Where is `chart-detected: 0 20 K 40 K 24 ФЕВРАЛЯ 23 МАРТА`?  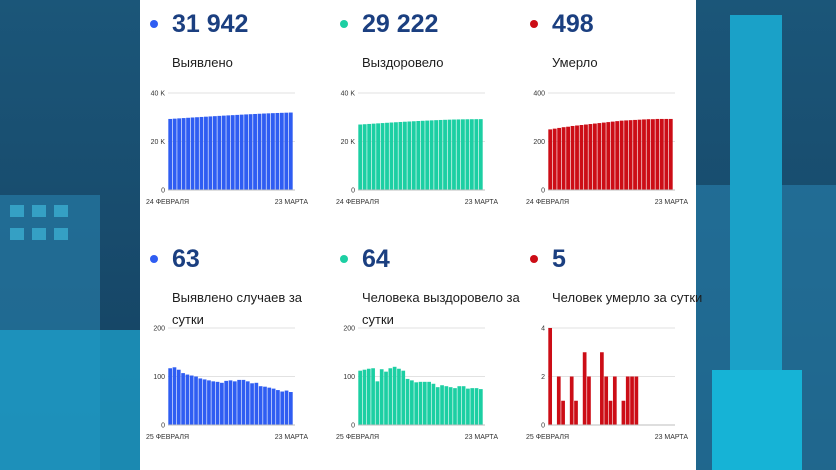 chart-detected: 0 20 K 40 K 24 ФЕВРАЛЯ 23 МАРТА is located at coordinates (227, 149).